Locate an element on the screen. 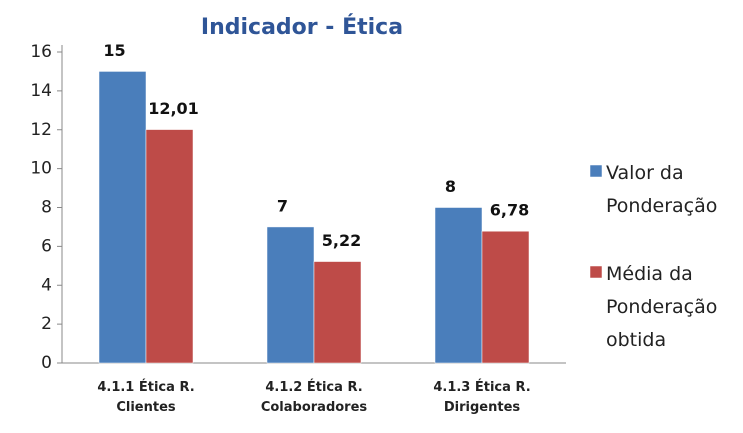  y-tick-label: 14 is located at coordinates (41, 91).